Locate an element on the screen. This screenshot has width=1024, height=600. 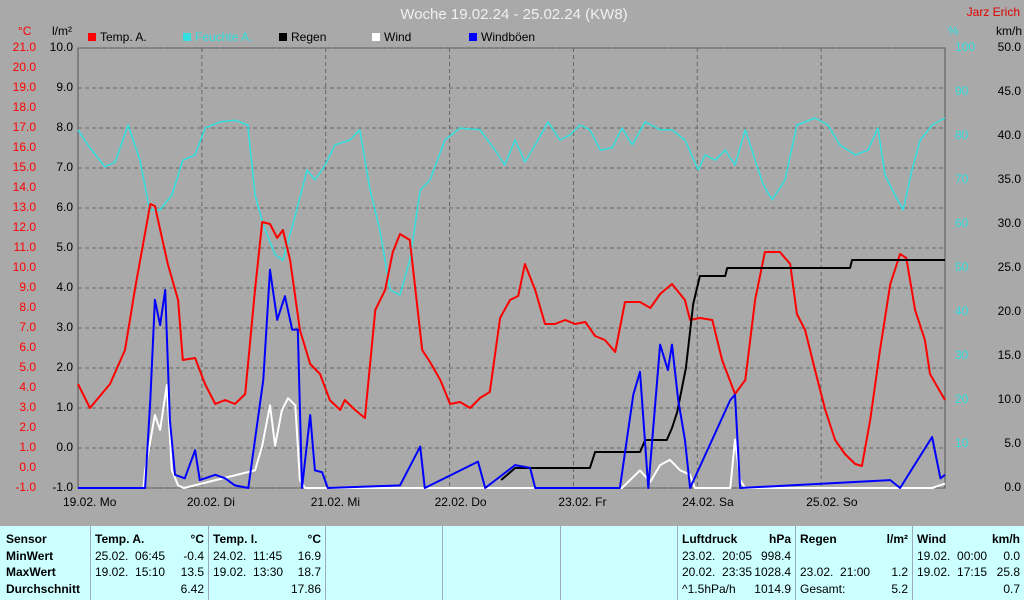
y-tick-label: 10 is located at coordinates (962, 443).